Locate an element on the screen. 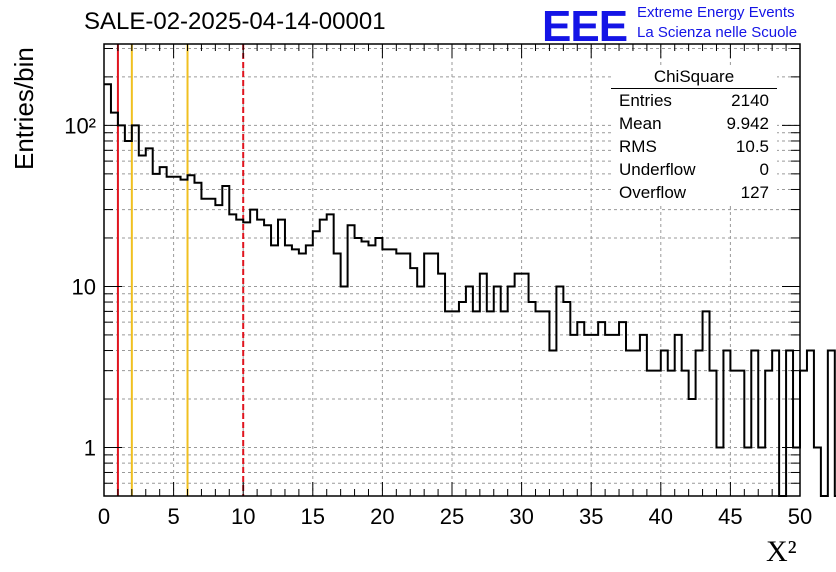  chart-title: SALE-02-2025-04-14-00001 is located at coordinates (235, 21).